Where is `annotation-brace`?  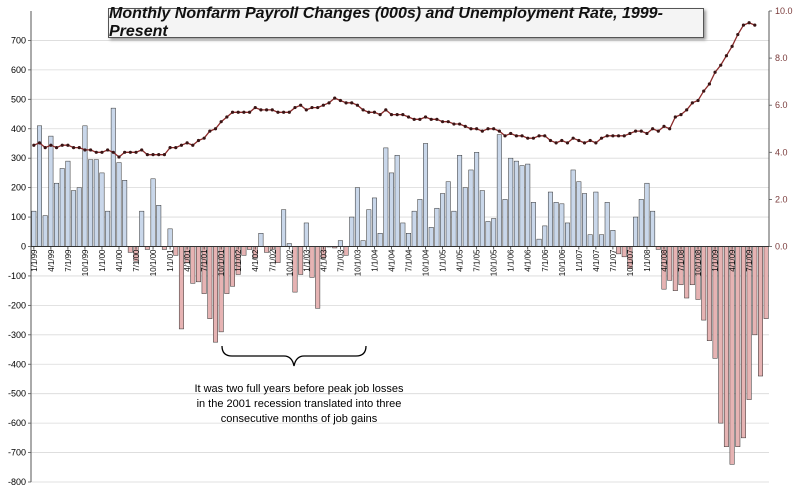 annotation-brace is located at coordinates (294, 356).